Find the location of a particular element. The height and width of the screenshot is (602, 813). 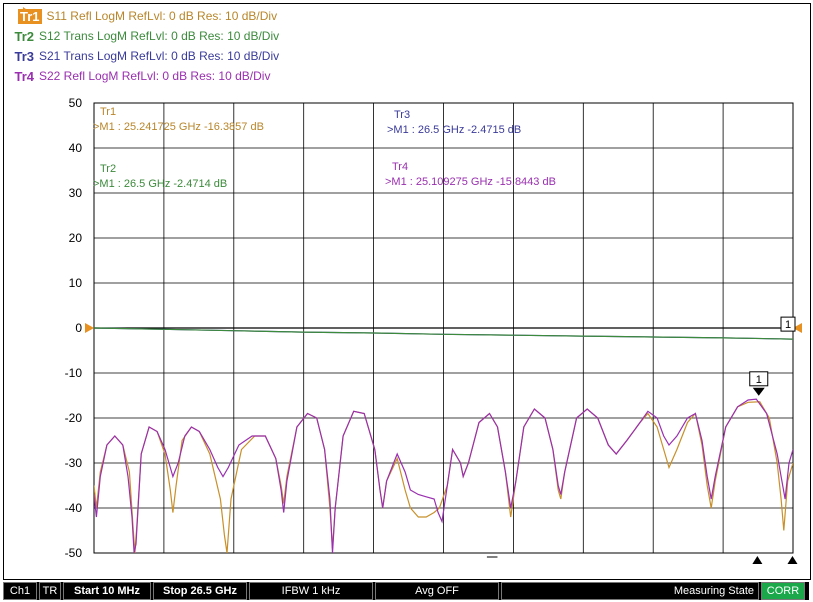

marker-label-s21: 1 is located at coordinates (788, 325).